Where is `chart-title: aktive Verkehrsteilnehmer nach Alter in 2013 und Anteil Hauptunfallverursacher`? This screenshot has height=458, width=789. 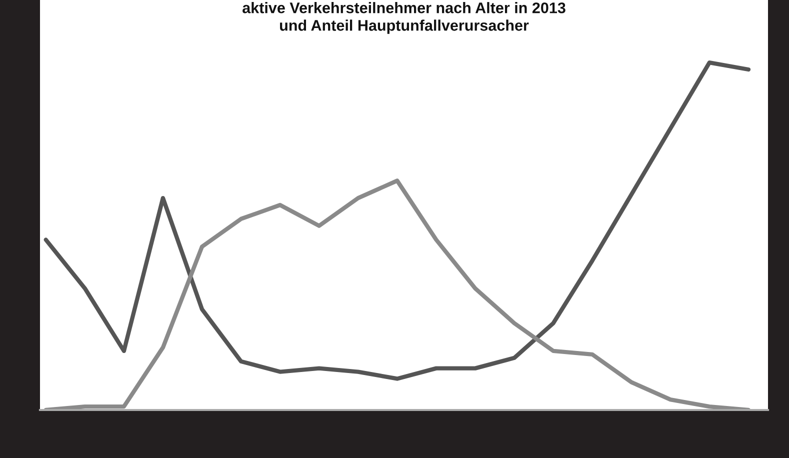
chart-title: aktive Verkehrsteilnehmer nach Alter in 2013 und Anteil Hauptunfallverursacher is located at coordinates (404, 18).